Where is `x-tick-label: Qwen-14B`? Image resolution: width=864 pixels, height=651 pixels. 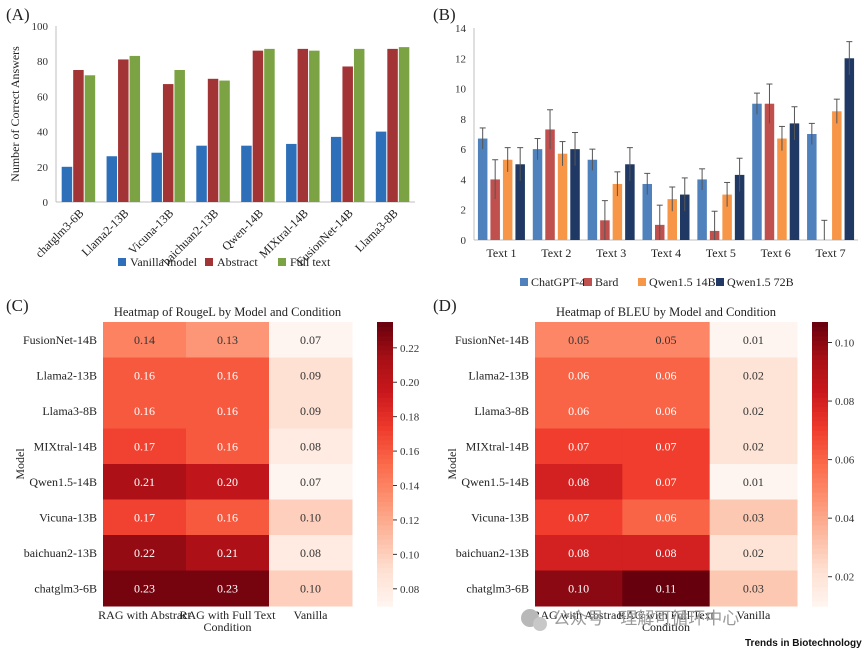 x-tick-label: Qwen-14B is located at coordinates (242, 229).